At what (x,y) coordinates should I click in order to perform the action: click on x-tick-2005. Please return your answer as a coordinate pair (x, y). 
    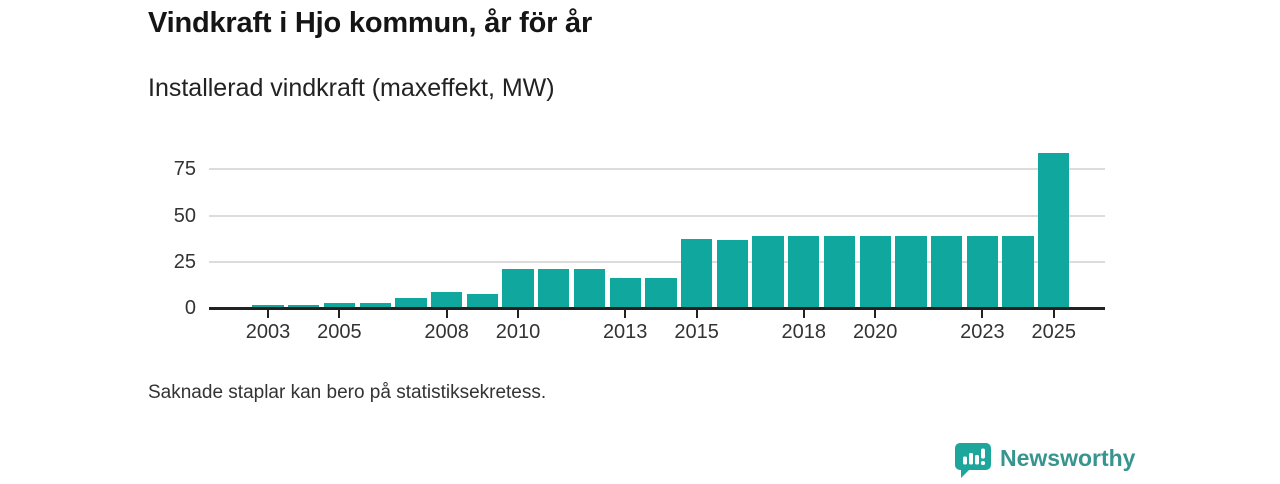
    Looking at the image, I should click on (339, 314).